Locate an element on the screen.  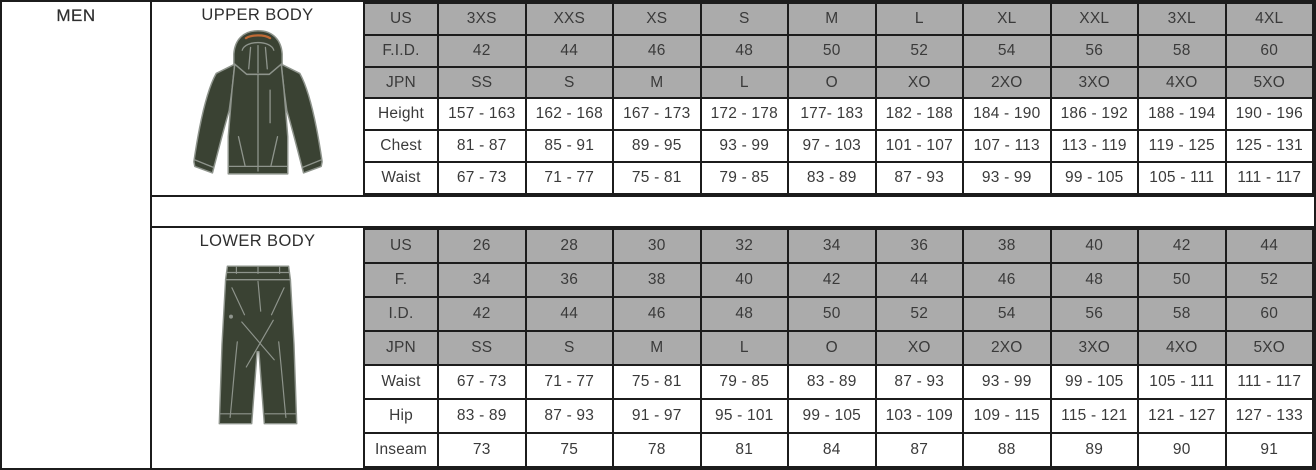
table-row: I.D. 42 44 46 48 50 52 54 56 58 60 is located at coordinates (838, 314).